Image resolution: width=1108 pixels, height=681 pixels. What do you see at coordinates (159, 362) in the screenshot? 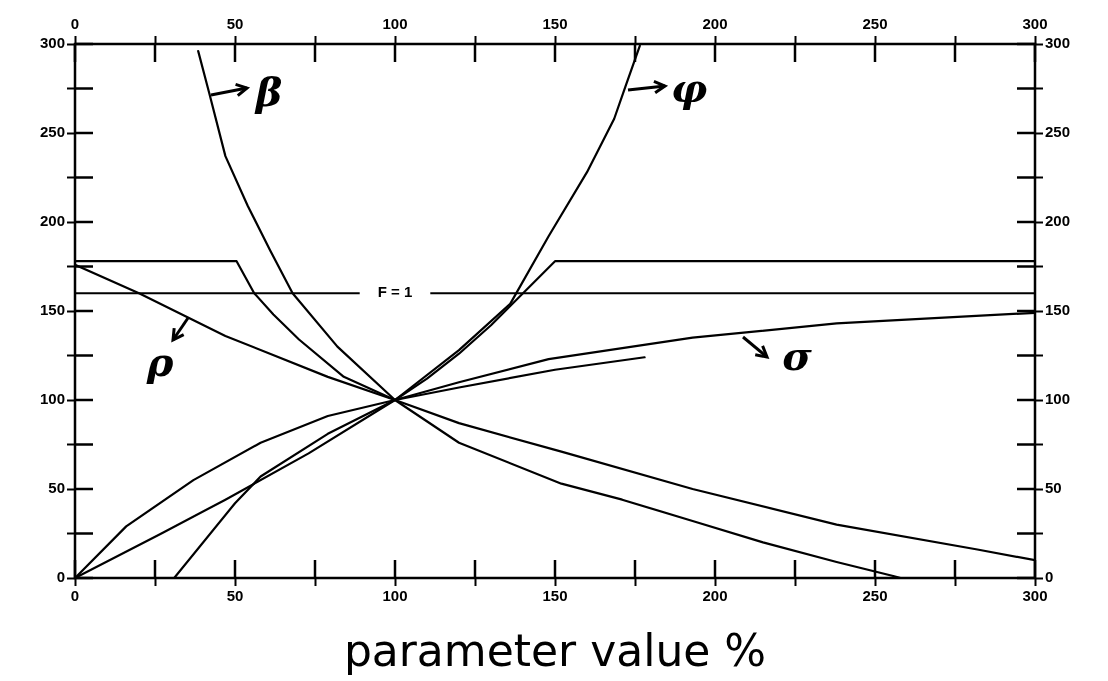
I see `legend-label: ρ` at bounding box center [159, 362].